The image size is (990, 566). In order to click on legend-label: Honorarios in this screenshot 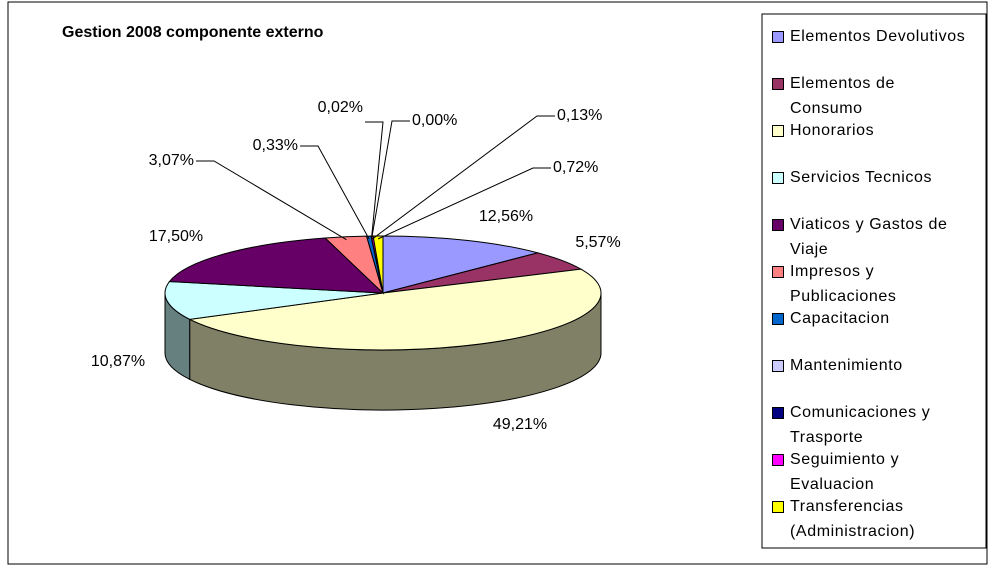, I will do `click(832, 130)`.